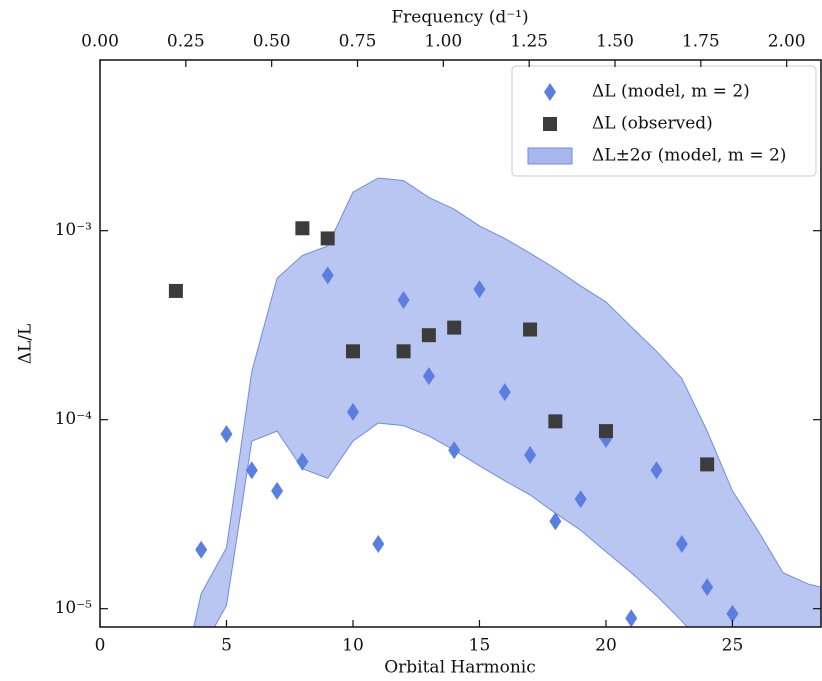 This screenshot has width=822, height=681. What do you see at coordinates (26, 344) in the screenshot?
I see `y-axis-label: ΔL/L` at bounding box center [26, 344].